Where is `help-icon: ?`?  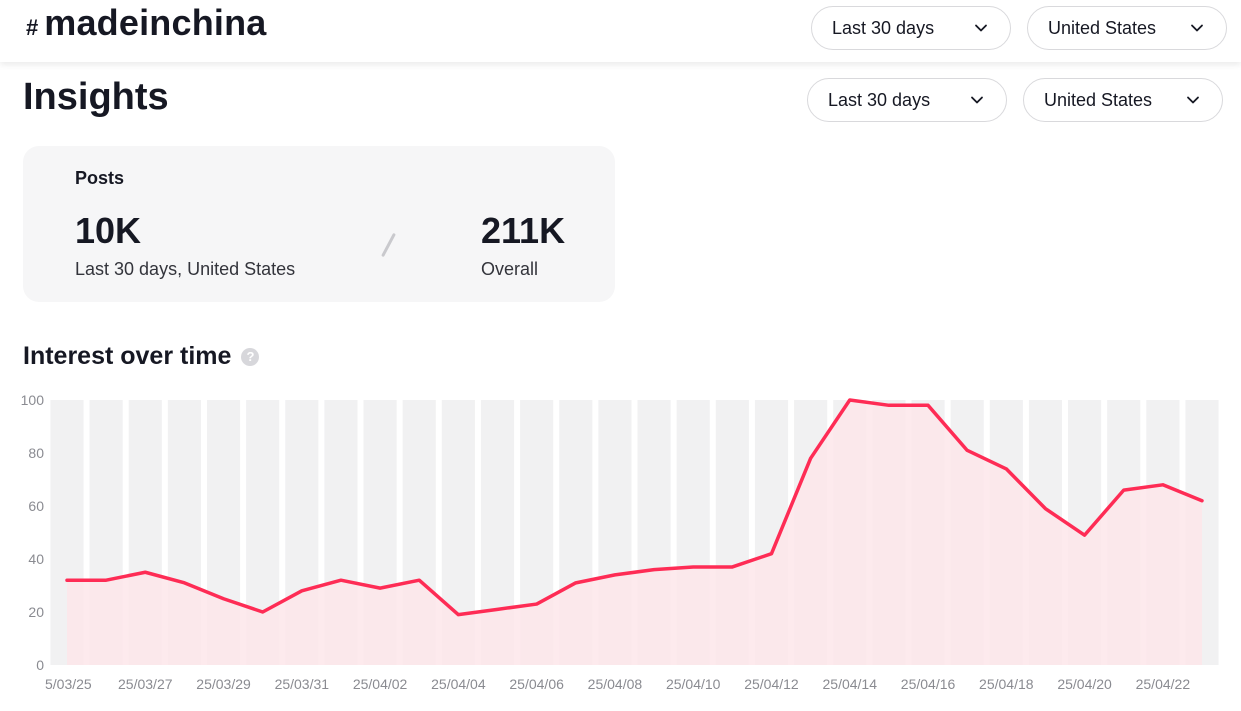
help-icon: ? is located at coordinates (250, 356).